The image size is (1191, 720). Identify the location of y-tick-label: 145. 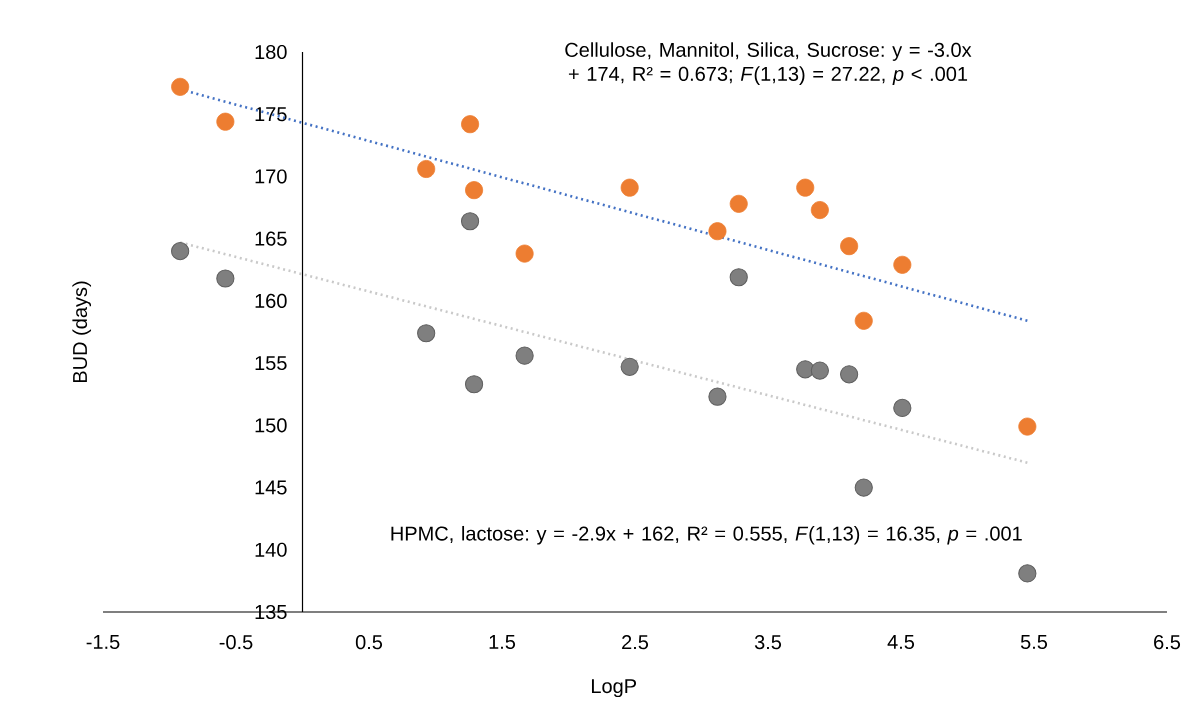
(271, 487).